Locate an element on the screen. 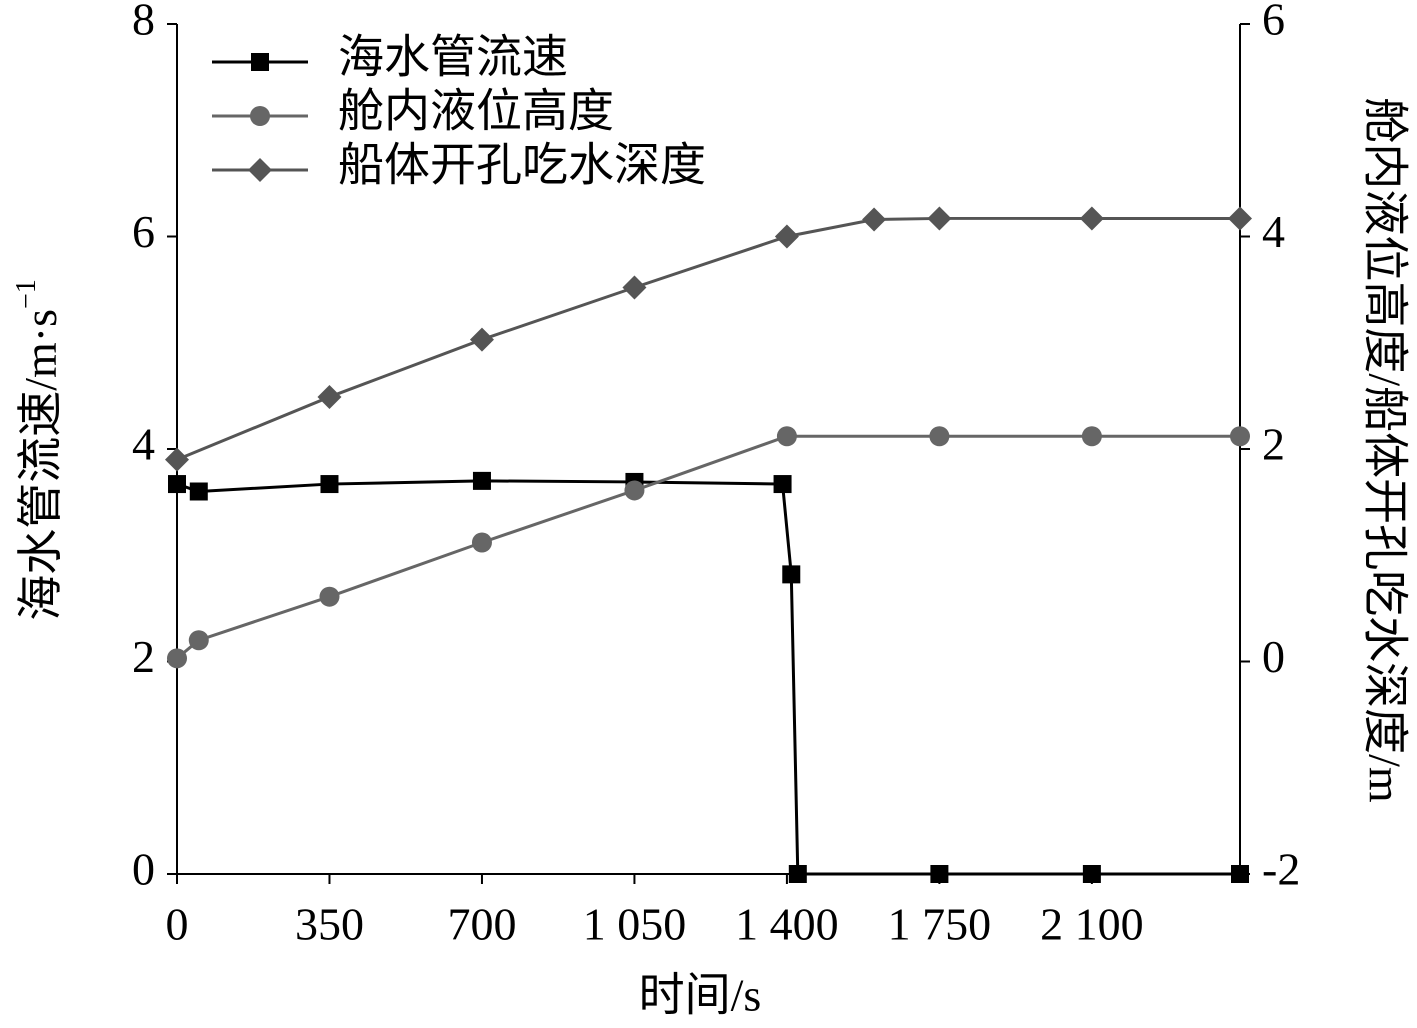 The height and width of the screenshot is (1028, 1417). legend-label: 船体开孔吃水深度 is located at coordinates (522, 165).